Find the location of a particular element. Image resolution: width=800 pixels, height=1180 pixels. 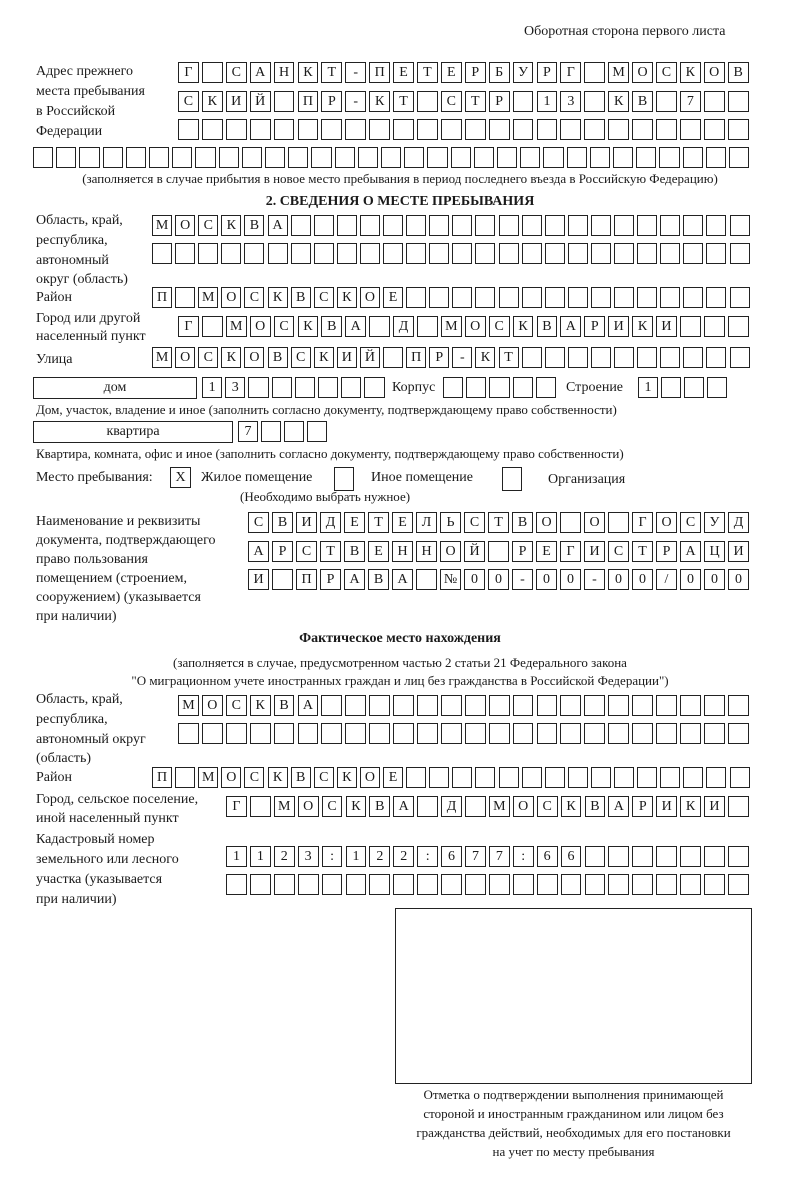

stay-option-other-checkbox is located at coordinates (344, 479).